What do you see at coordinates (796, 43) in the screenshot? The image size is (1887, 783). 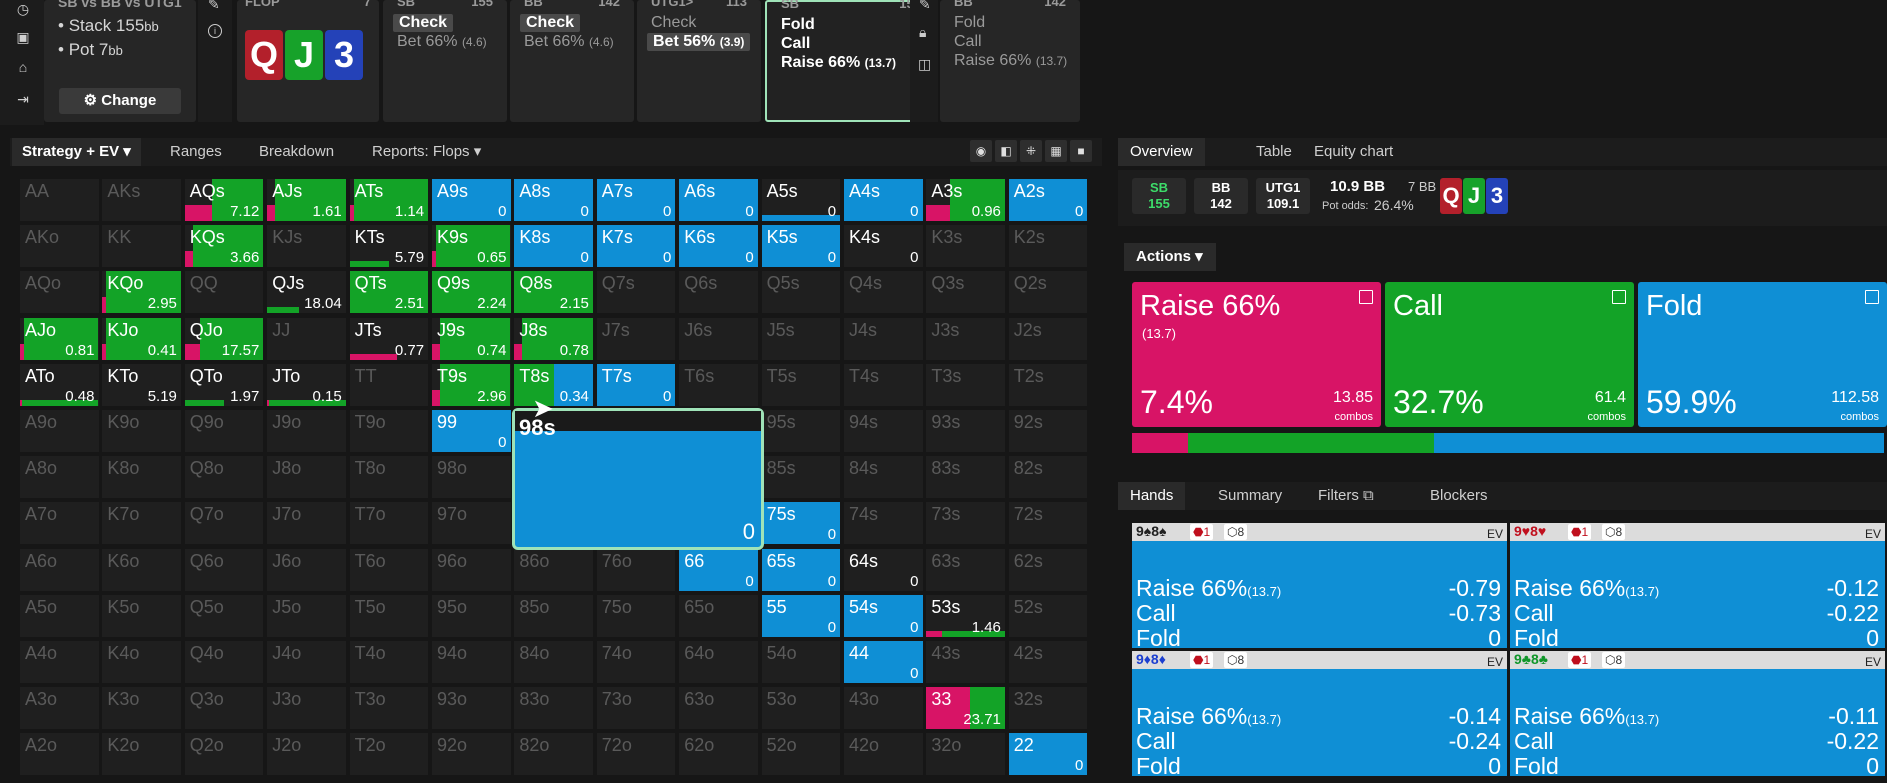 I see `node-action: Call` at bounding box center [796, 43].